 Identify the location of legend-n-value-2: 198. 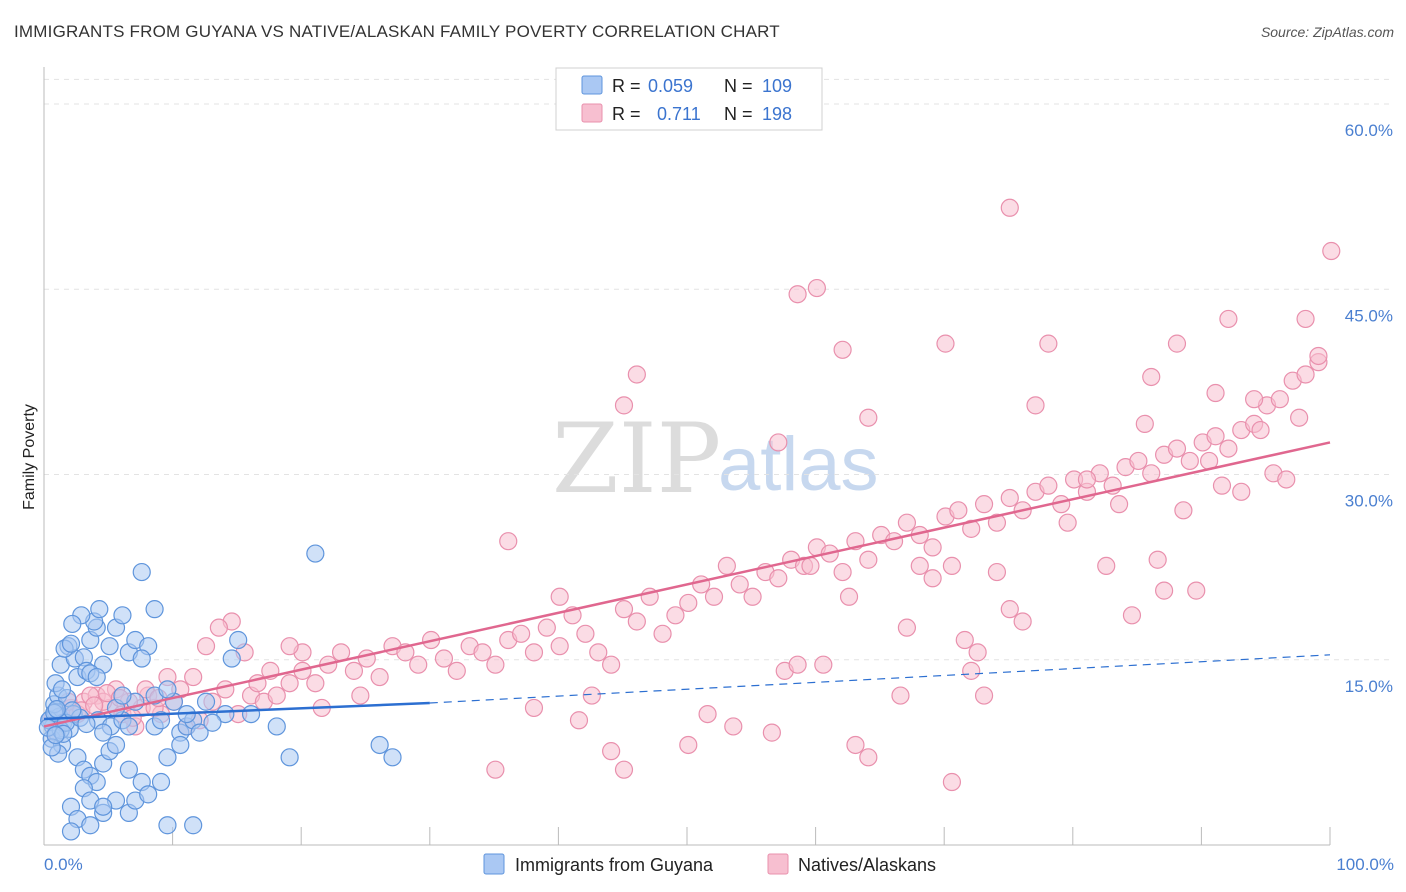
(777, 114).